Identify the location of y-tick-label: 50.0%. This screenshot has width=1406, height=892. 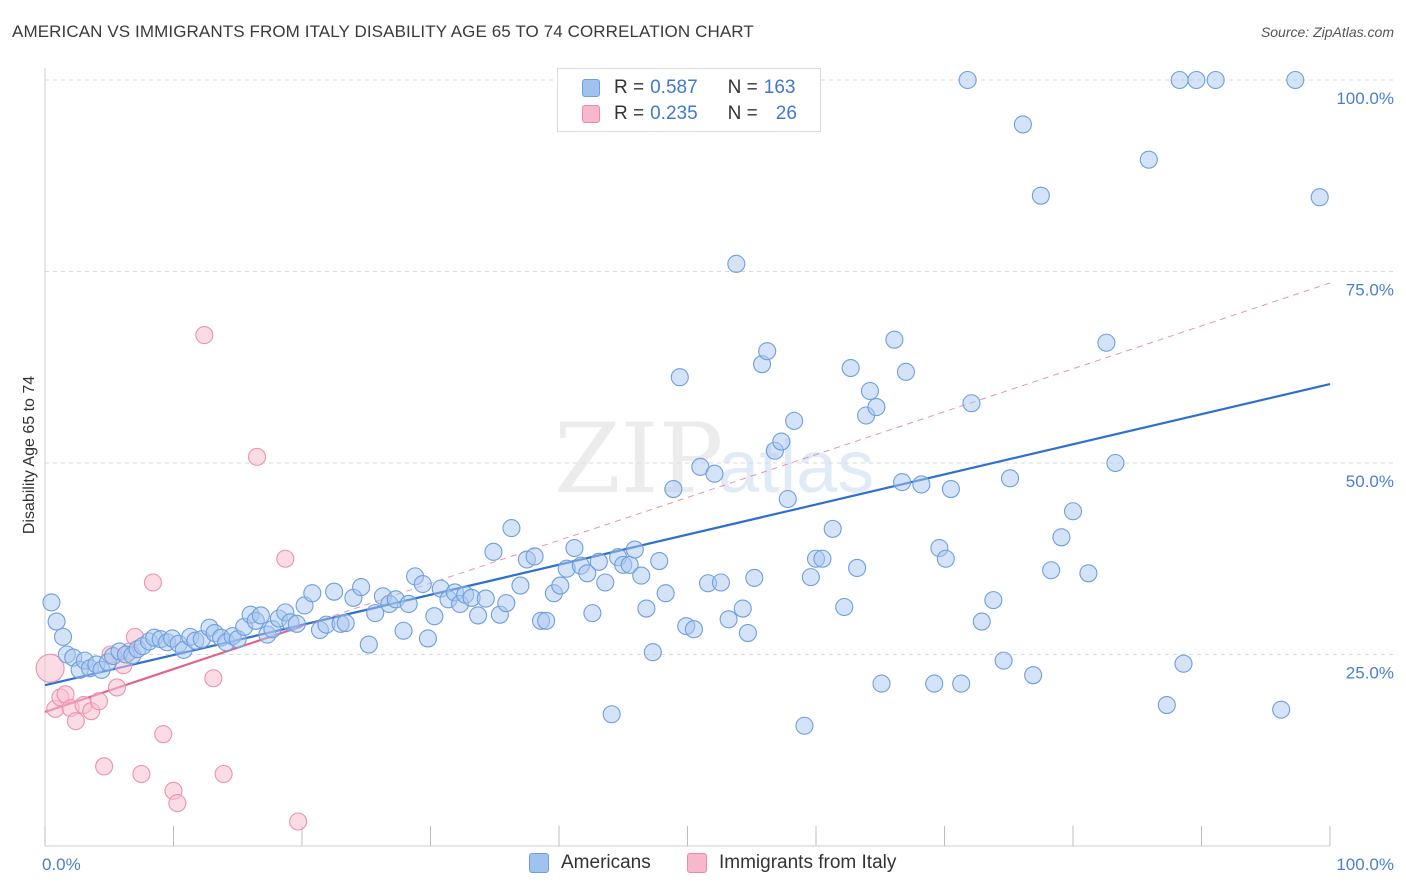
(1370, 481).